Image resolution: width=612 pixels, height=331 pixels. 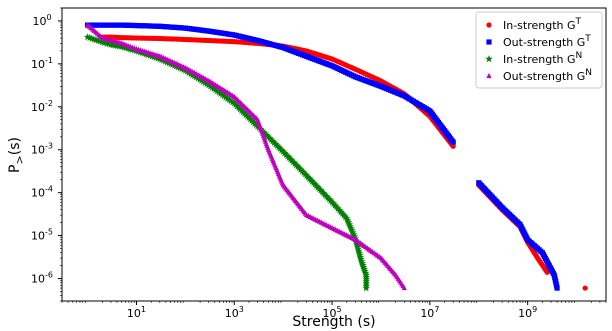 I want to click on x-tick-label: 10³, so click(x=234, y=312).